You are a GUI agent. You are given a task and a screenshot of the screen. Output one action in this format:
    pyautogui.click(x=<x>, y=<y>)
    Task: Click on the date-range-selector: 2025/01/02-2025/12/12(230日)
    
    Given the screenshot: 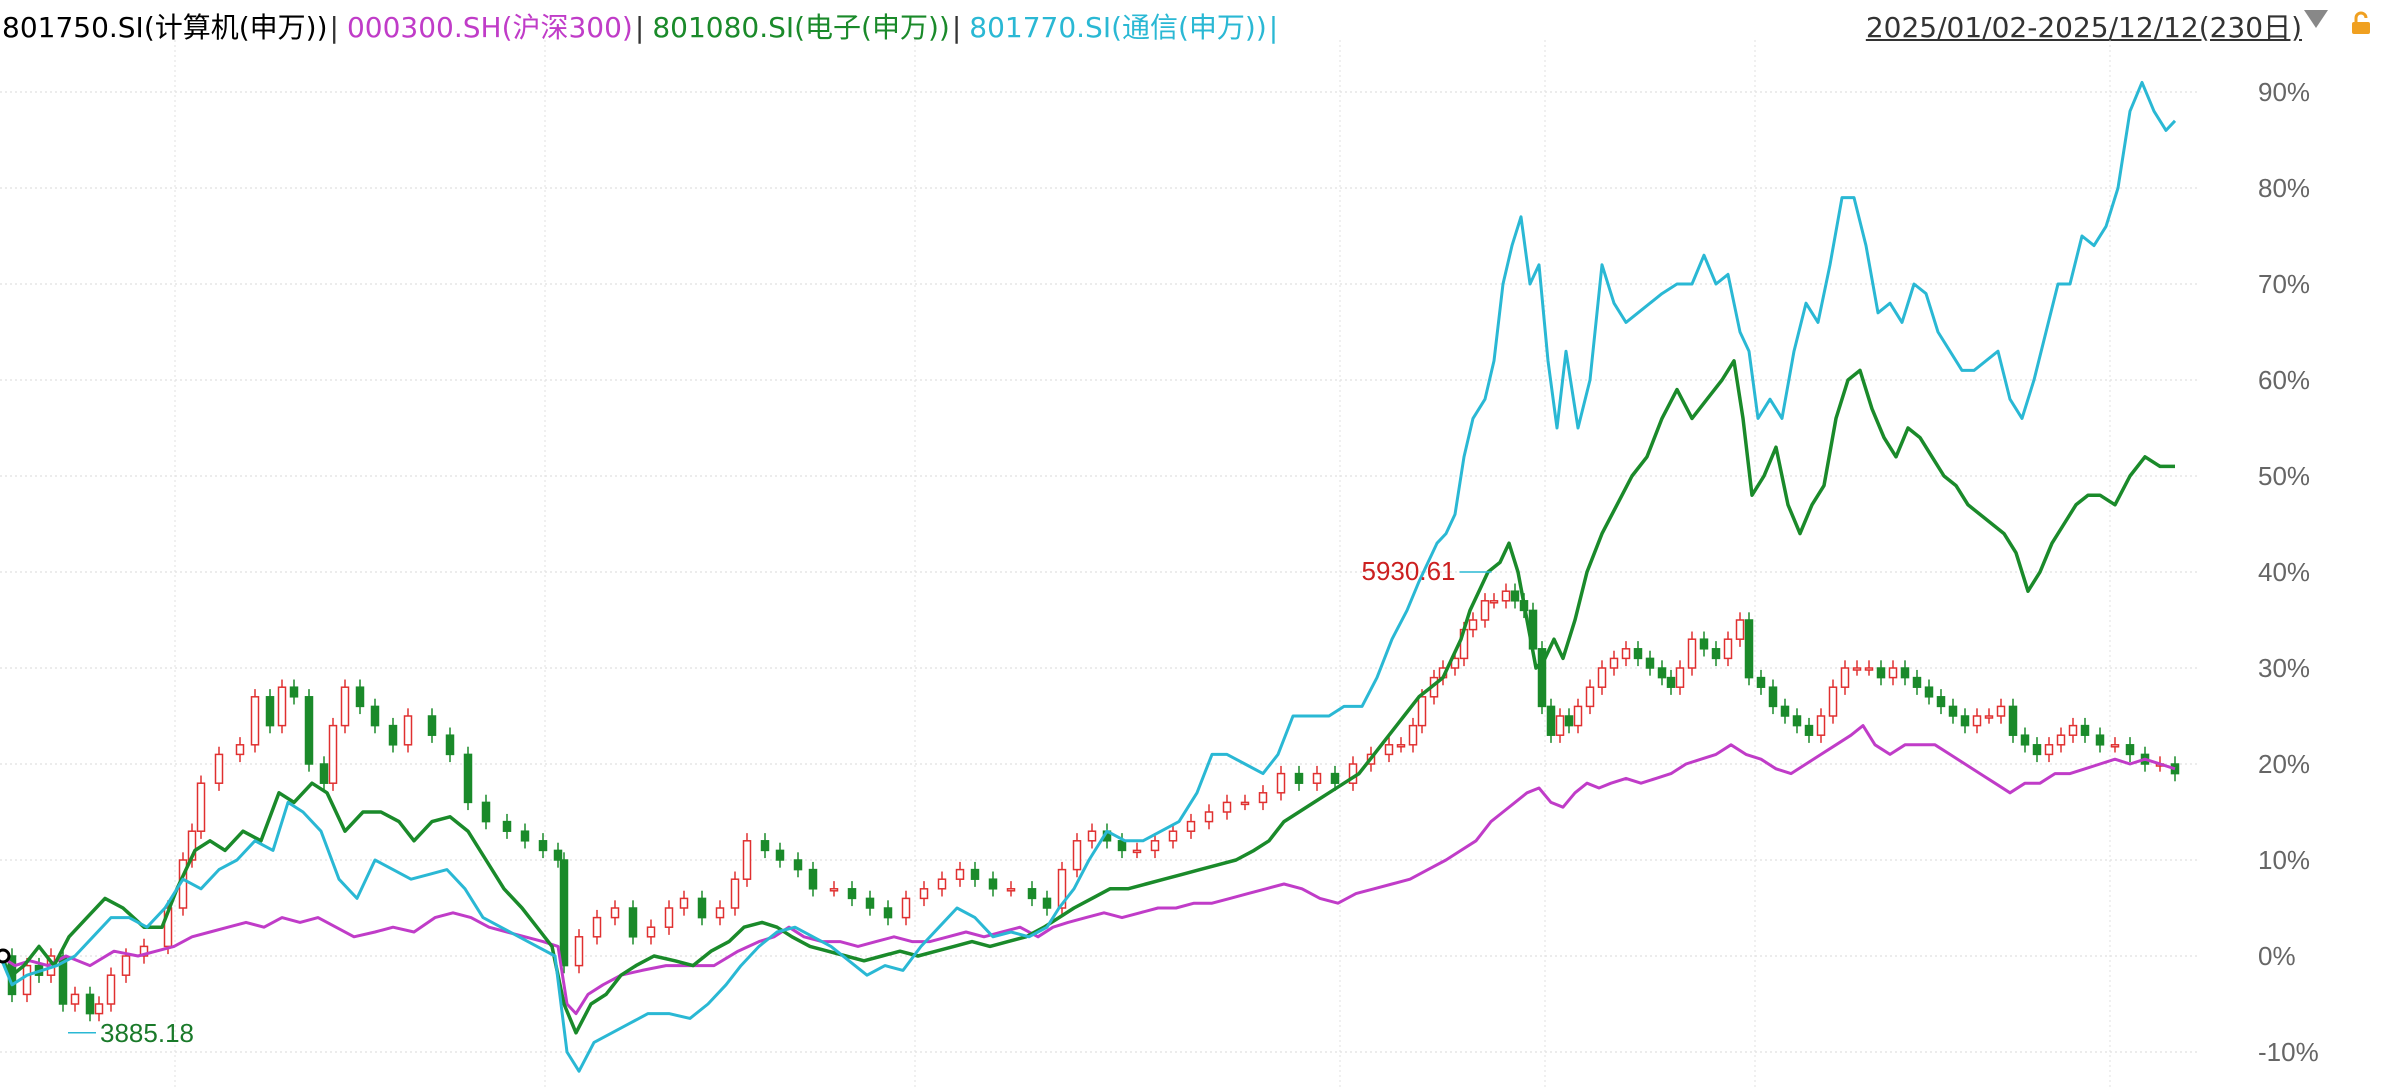 What is the action you would take?
    pyautogui.click(x=2083, y=27)
    